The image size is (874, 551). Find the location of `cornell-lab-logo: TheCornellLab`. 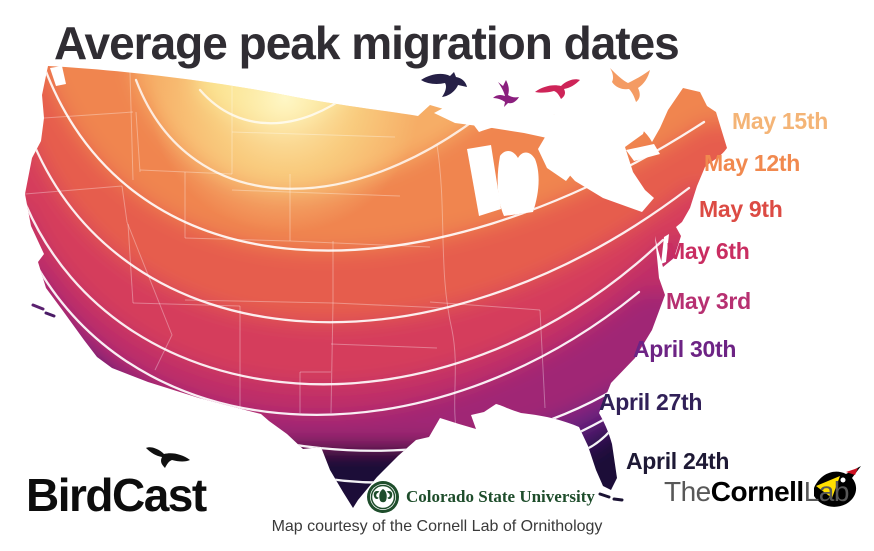

cornell-lab-logo: TheCornellLab is located at coordinates (756, 492).